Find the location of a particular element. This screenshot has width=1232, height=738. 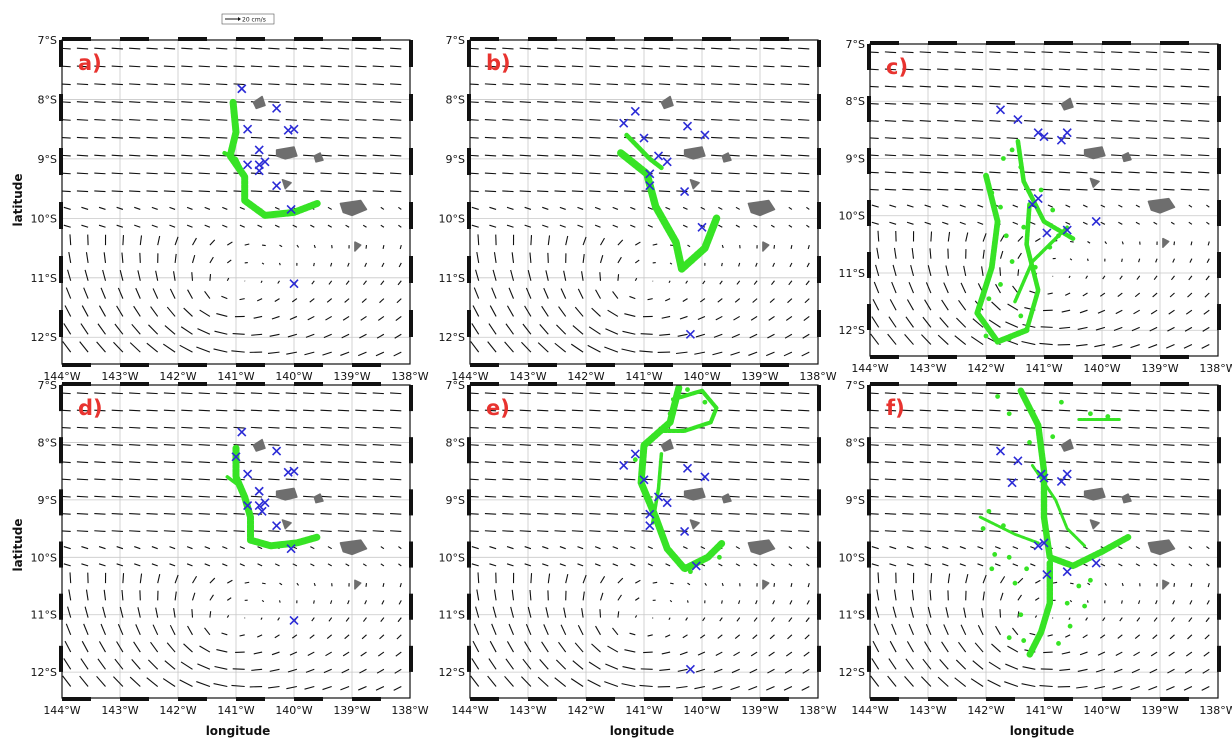

lat-tick-label: 8°S is located at coordinates (455, 99).